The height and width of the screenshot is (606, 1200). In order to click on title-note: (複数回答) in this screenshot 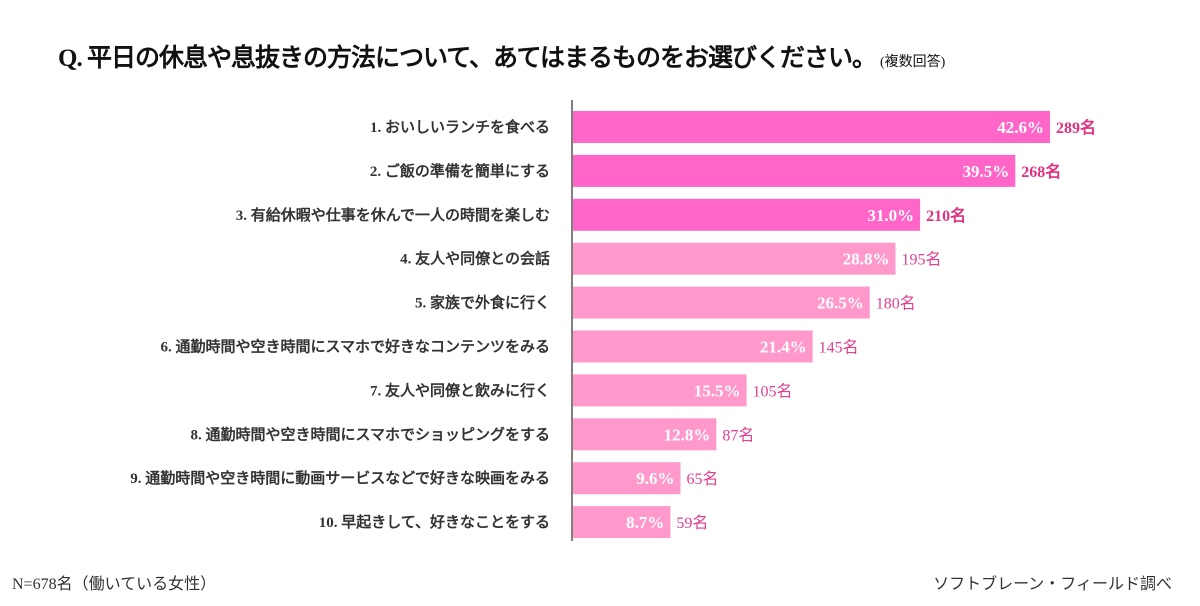, I will do `click(912, 62)`.